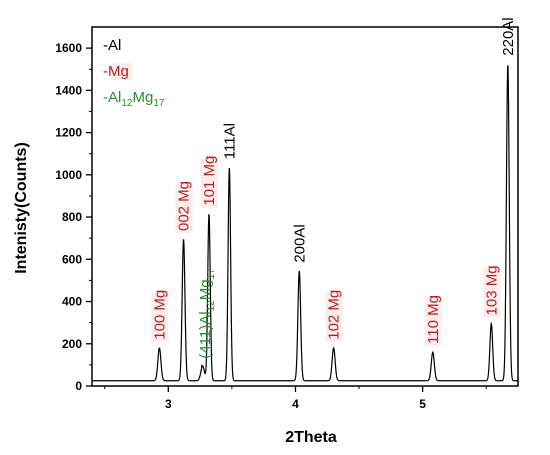 Image resolution: width=550 pixels, height=455 pixels. I want to click on y-tick-label: 200, so click(72, 344).